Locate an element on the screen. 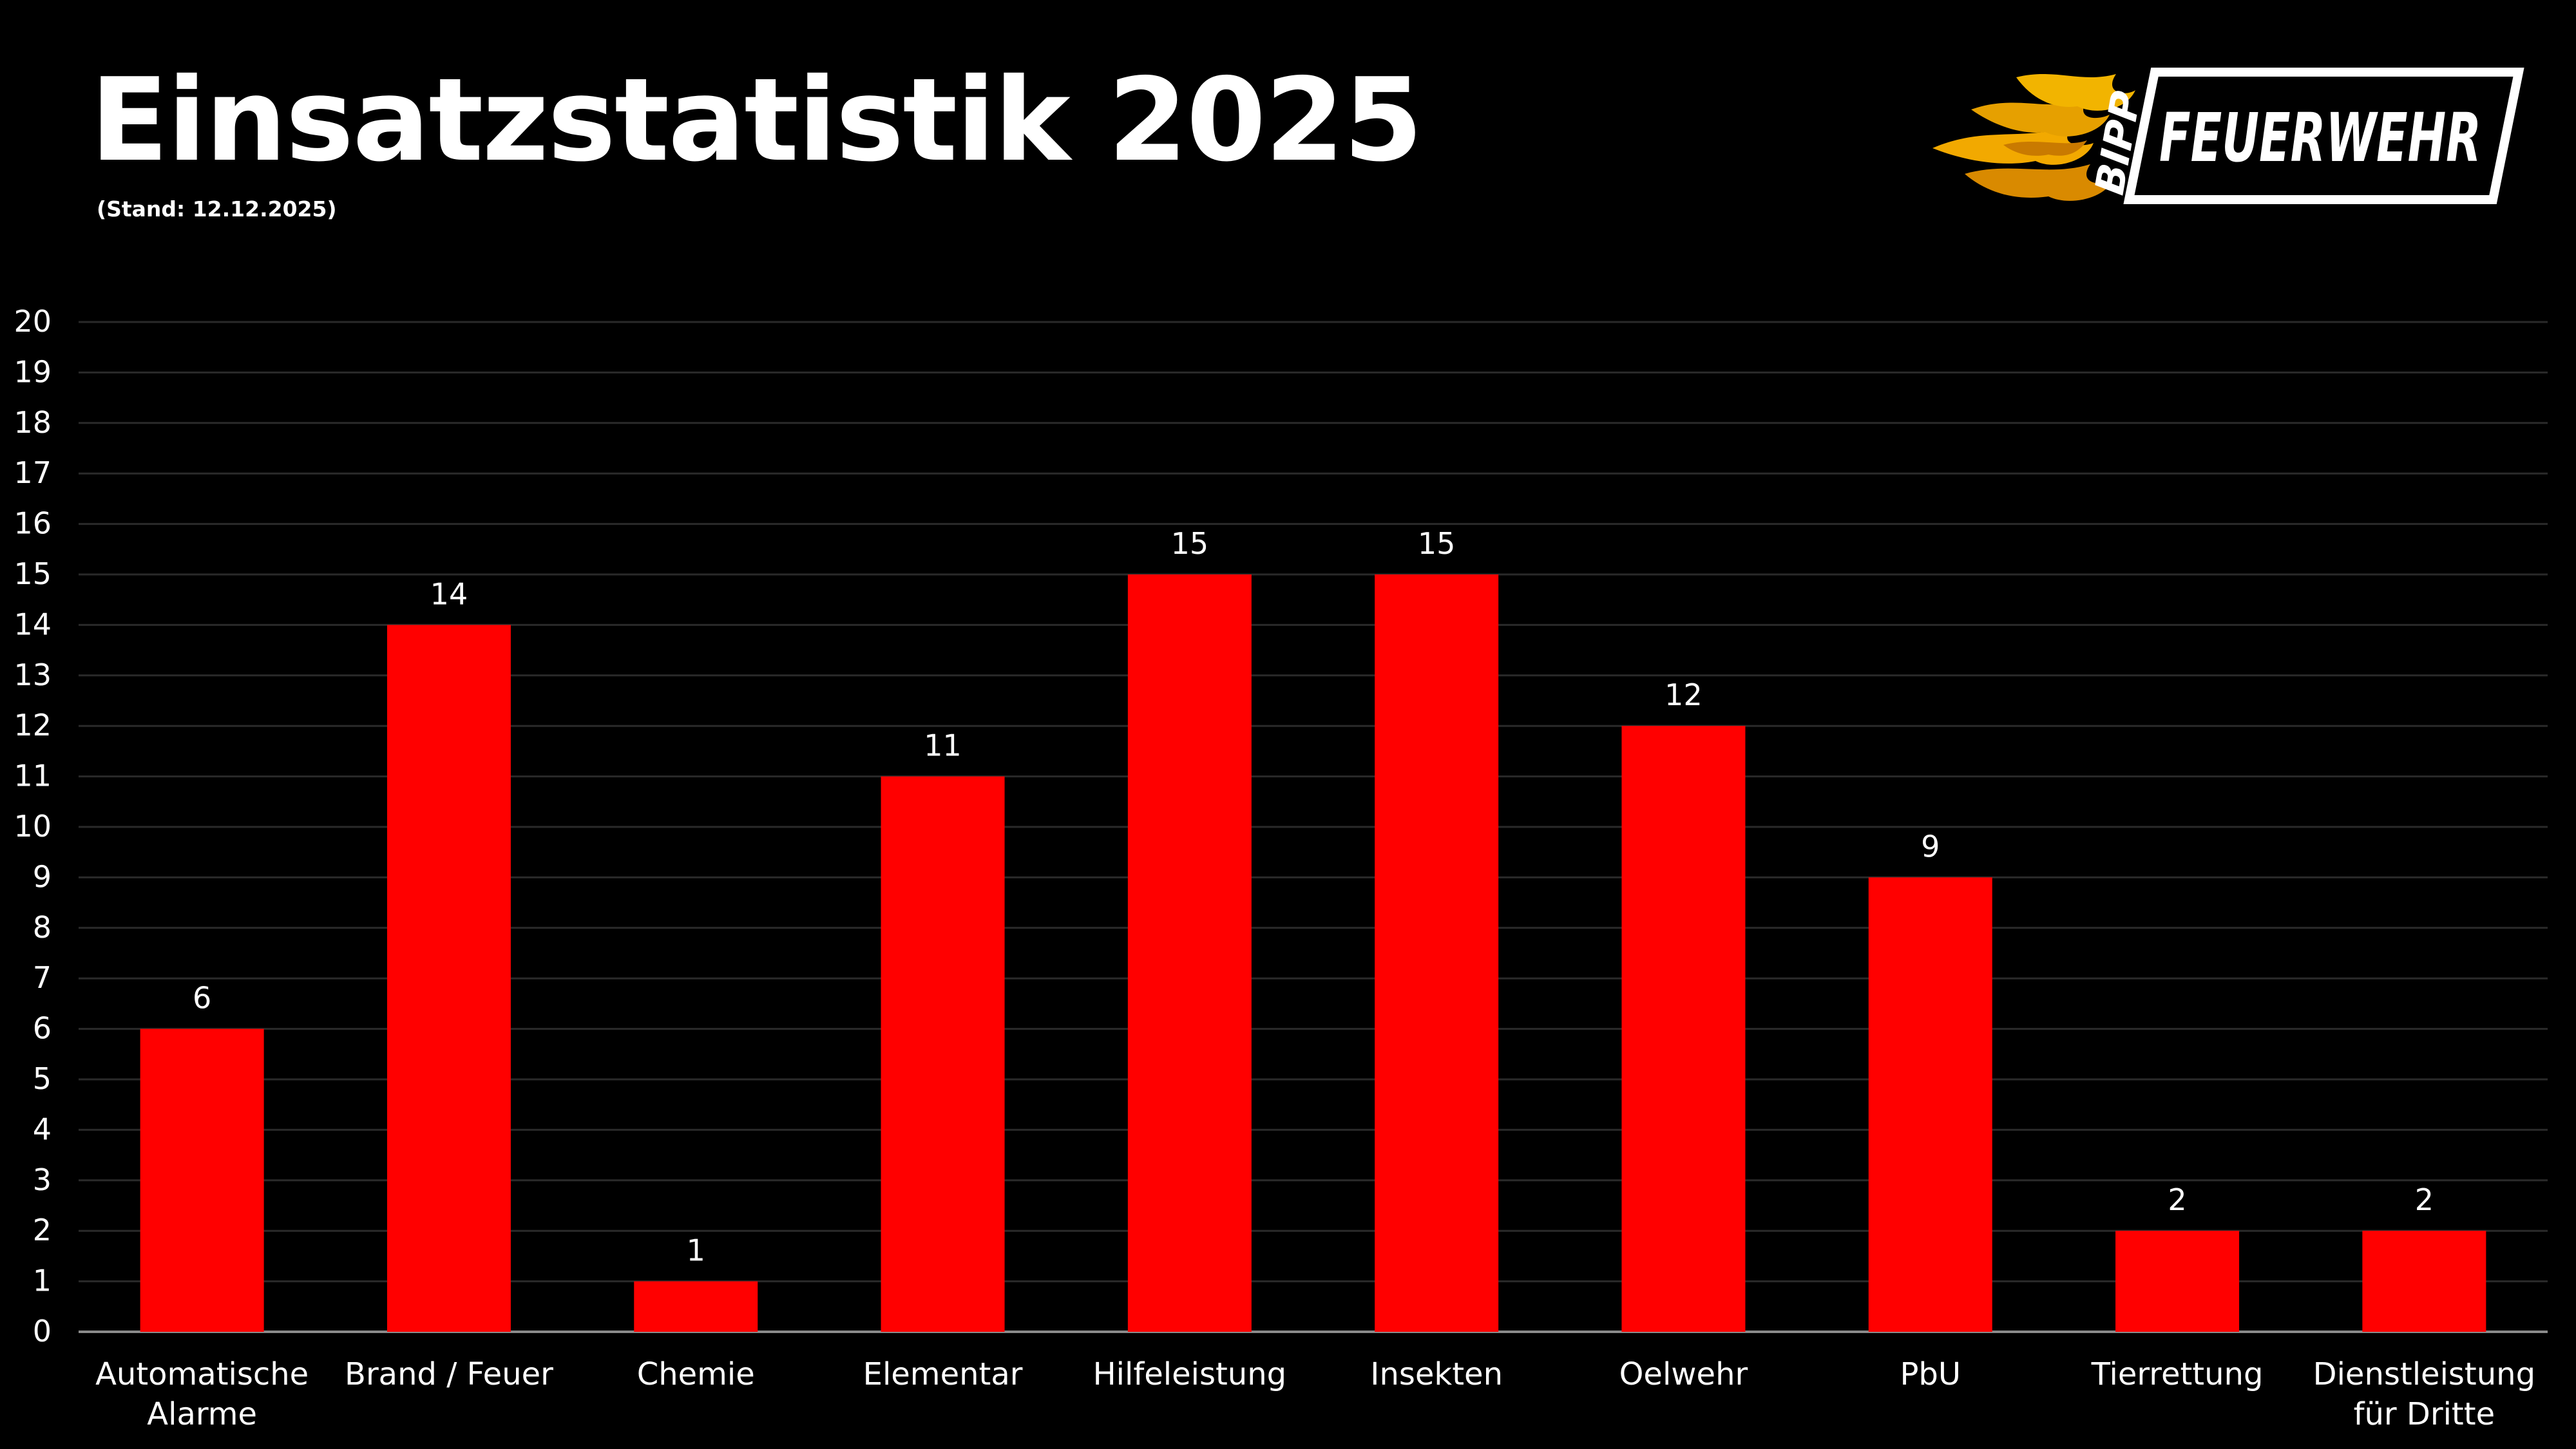  page-subtitle: (Stand: 12.12.2025) is located at coordinates (217, 209).